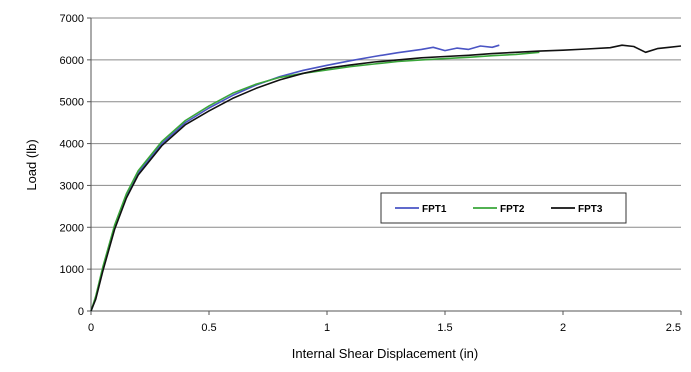 The width and height of the screenshot is (691, 372). What do you see at coordinates (72, 61) in the screenshot?
I see `y-tick-label: 6000` at bounding box center [72, 61].